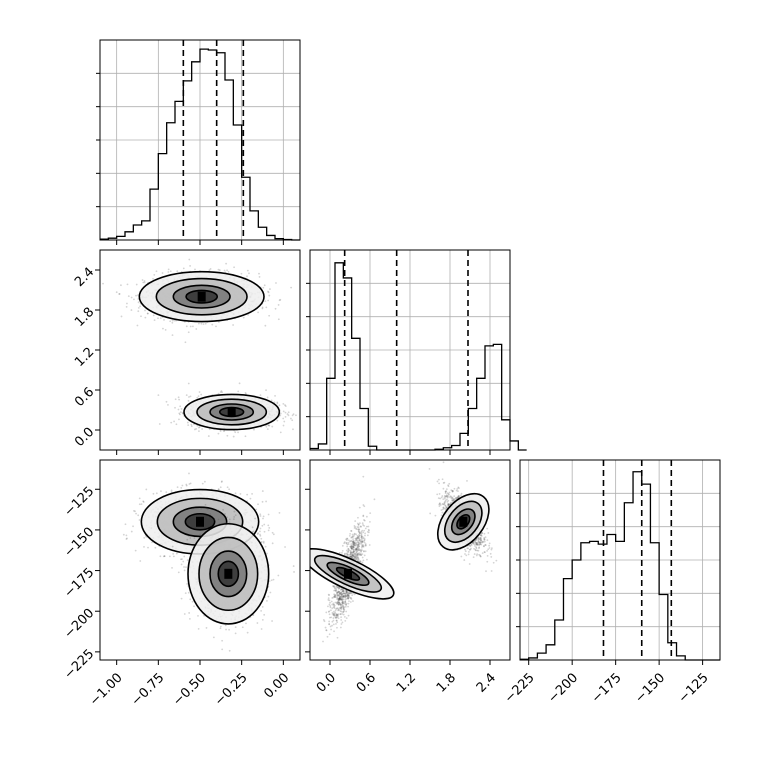 This screenshot has height=760, width=760. Describe the element at coordinates (416, 352) in the screenshot. I see `hist-y-panel` at that location.